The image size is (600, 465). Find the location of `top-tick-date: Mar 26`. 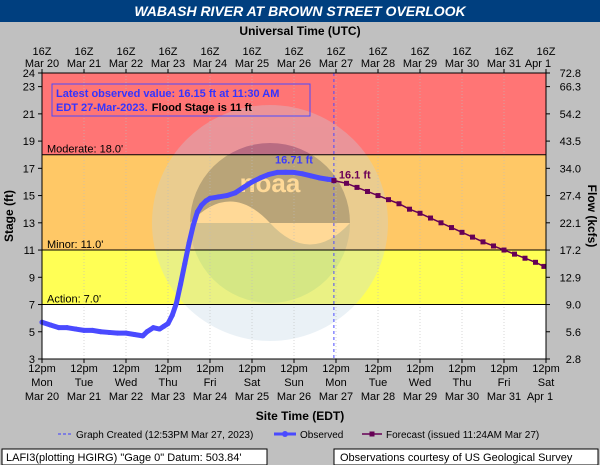

top-tick-date: Mar 26 is located at coordinates (294, 64).